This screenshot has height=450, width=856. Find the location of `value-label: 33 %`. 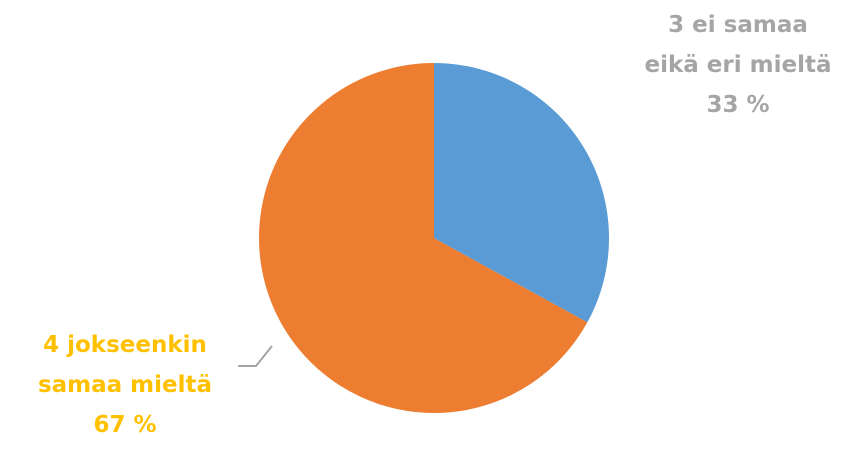

value-label: 33 % is located at coordinates (738, 105).